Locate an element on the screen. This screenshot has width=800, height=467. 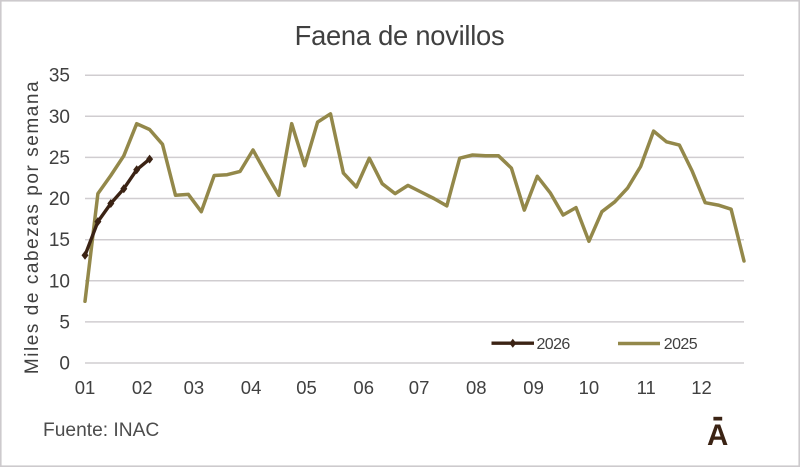
svg-text: 25 is located at coordinates (59, 158).